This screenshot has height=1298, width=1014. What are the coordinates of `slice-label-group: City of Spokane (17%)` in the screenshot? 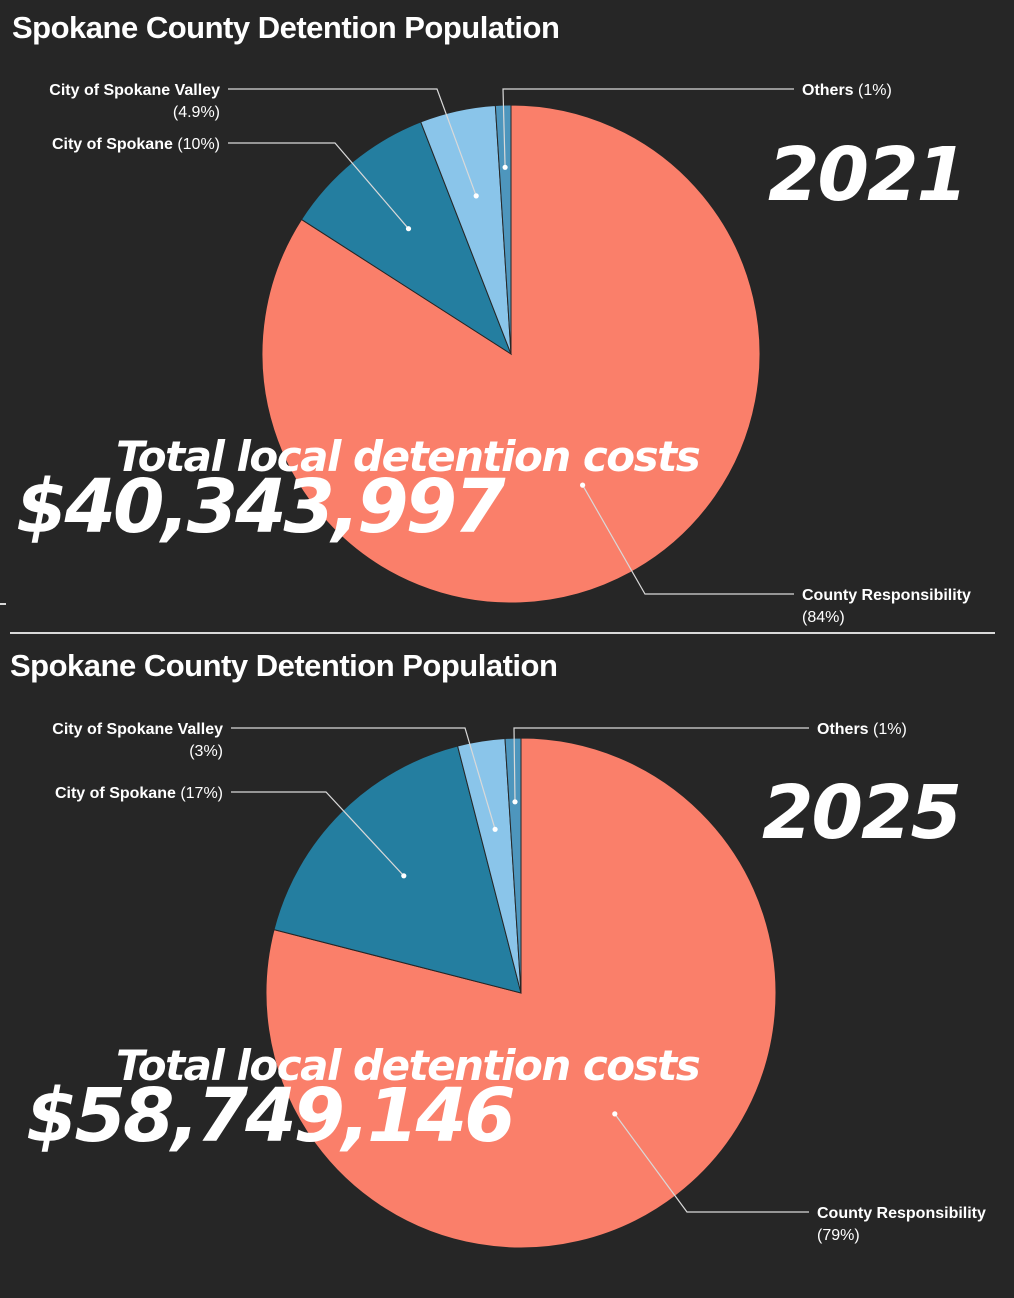 It's located at (231, 832).